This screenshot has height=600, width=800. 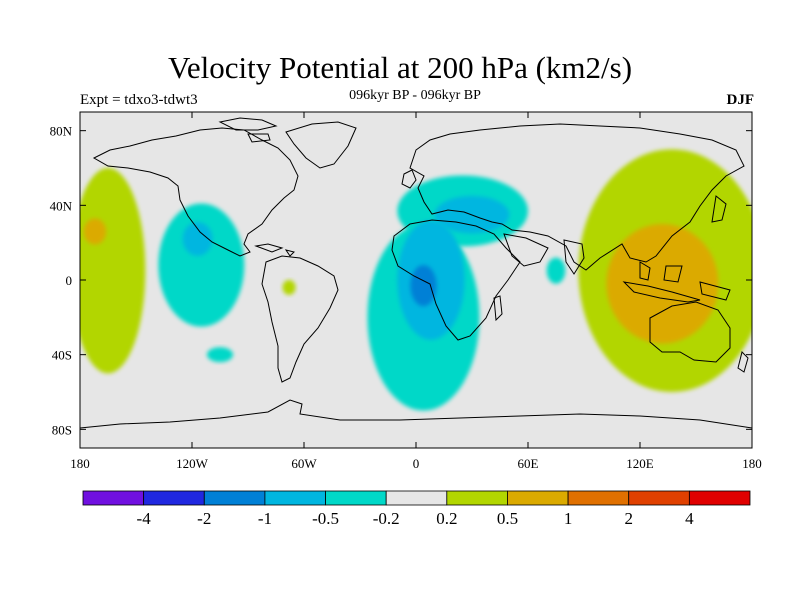 What do you see at coordinates (690, 332) in the screenshot?
I see `coast-australia` at bounding box center [690, 332].